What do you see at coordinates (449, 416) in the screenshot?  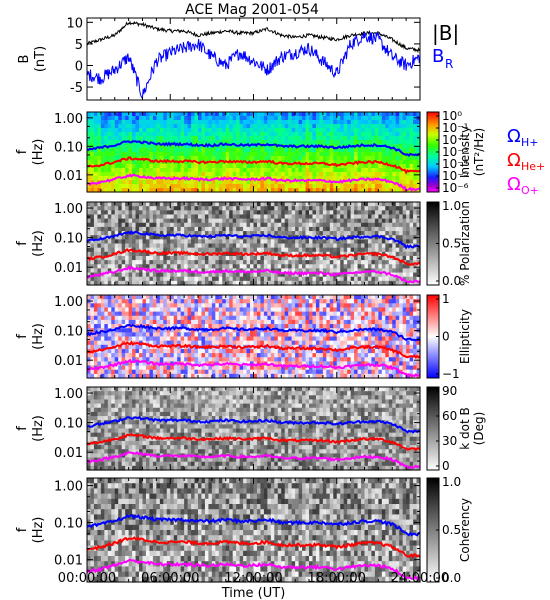 I see `colorbar-tick-label: 60` at bounding box center [449, 416].